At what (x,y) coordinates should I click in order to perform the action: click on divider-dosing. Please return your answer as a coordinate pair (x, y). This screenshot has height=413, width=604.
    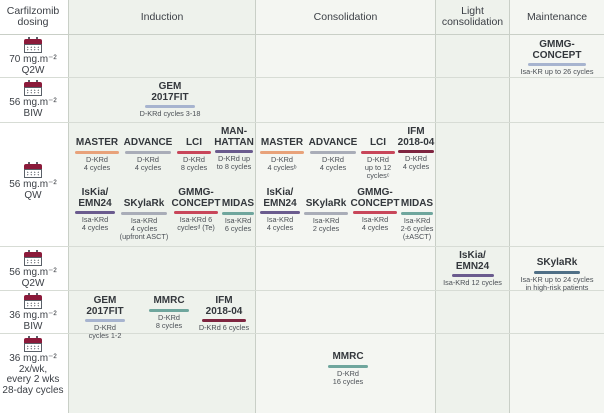
    Looking at the image, I should click on (68, 206).